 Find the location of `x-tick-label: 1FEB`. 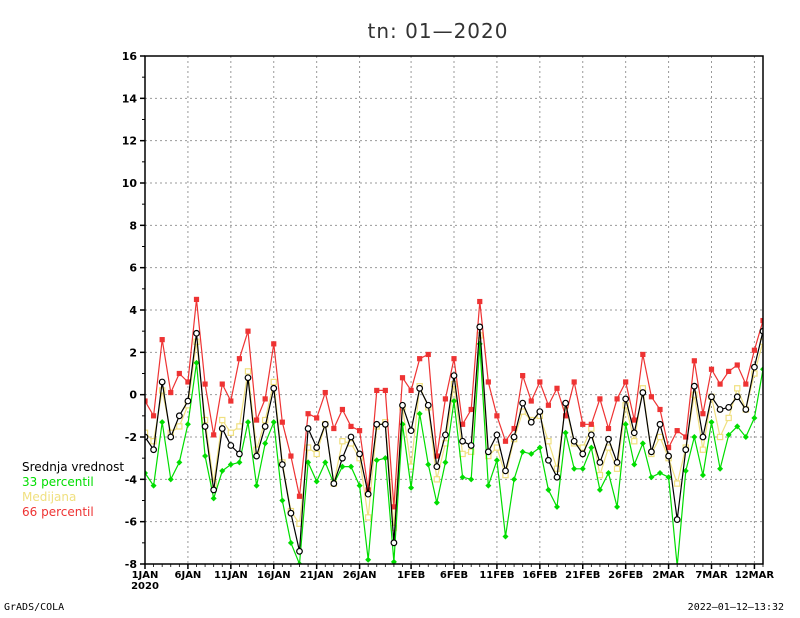

x-tick-label: 1FEB is located at coordinates (411, 575).